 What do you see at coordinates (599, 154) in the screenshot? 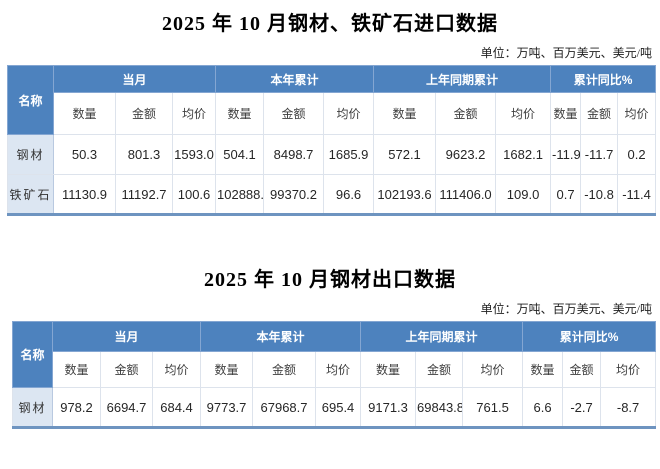
I see `data-cell: -11.7` at bounding box center [599, 154].